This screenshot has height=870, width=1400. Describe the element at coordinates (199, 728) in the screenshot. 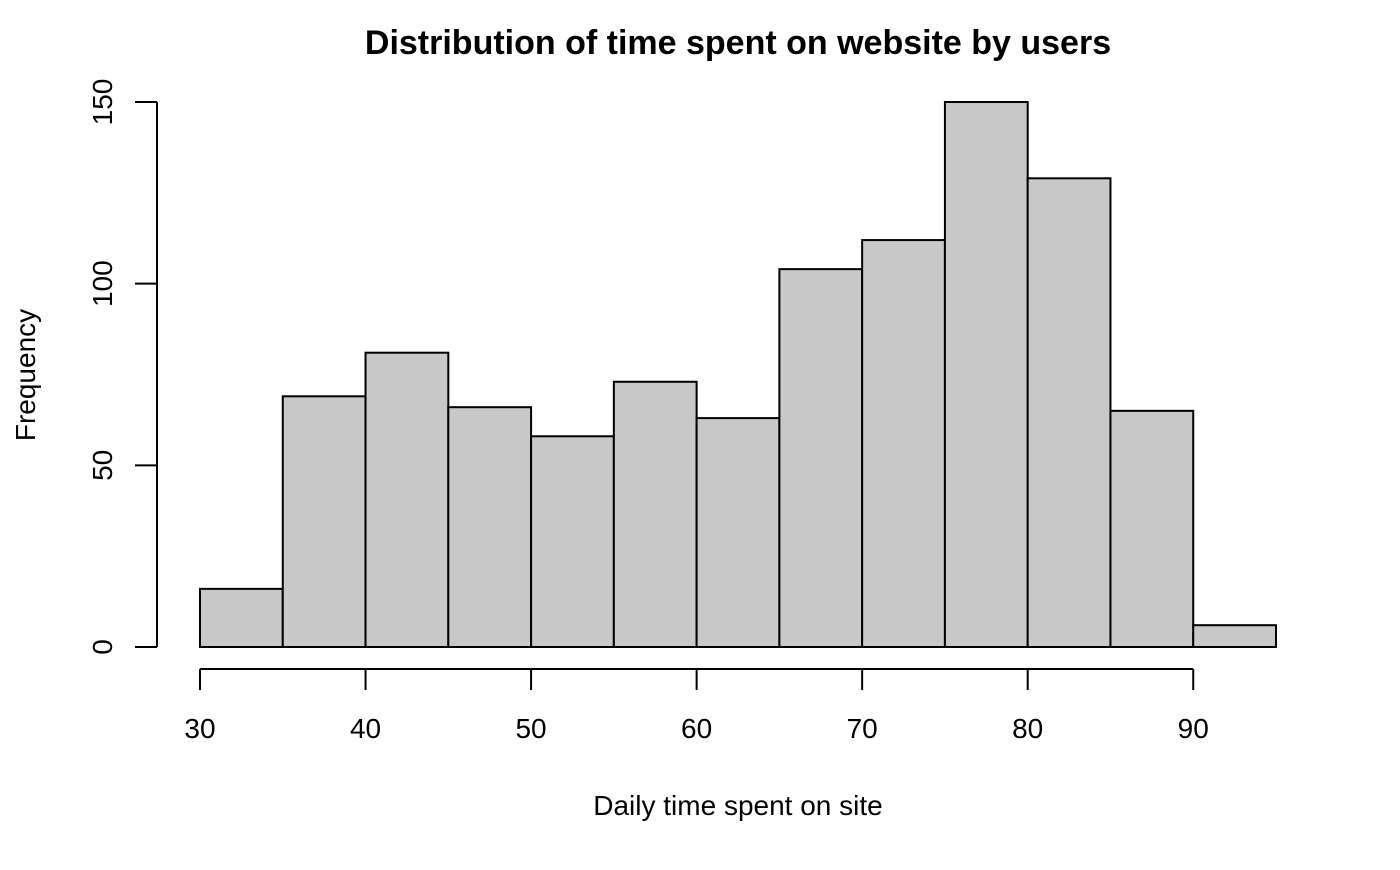

I see `x-tick-label: 30` at that location.